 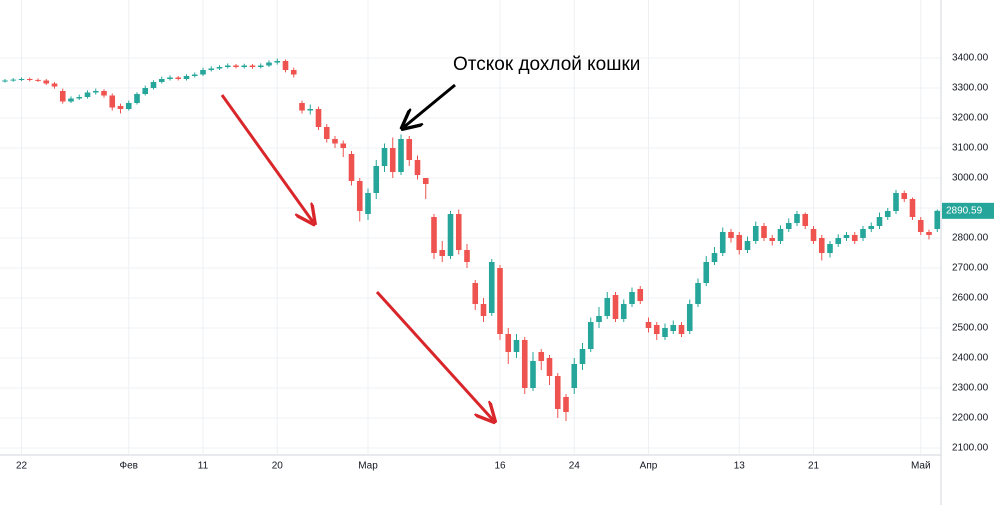 What do you see at coordinates (278, 466) in the screenshot?
I see `x-tick-label: 20` at bounding box center [278, 466].